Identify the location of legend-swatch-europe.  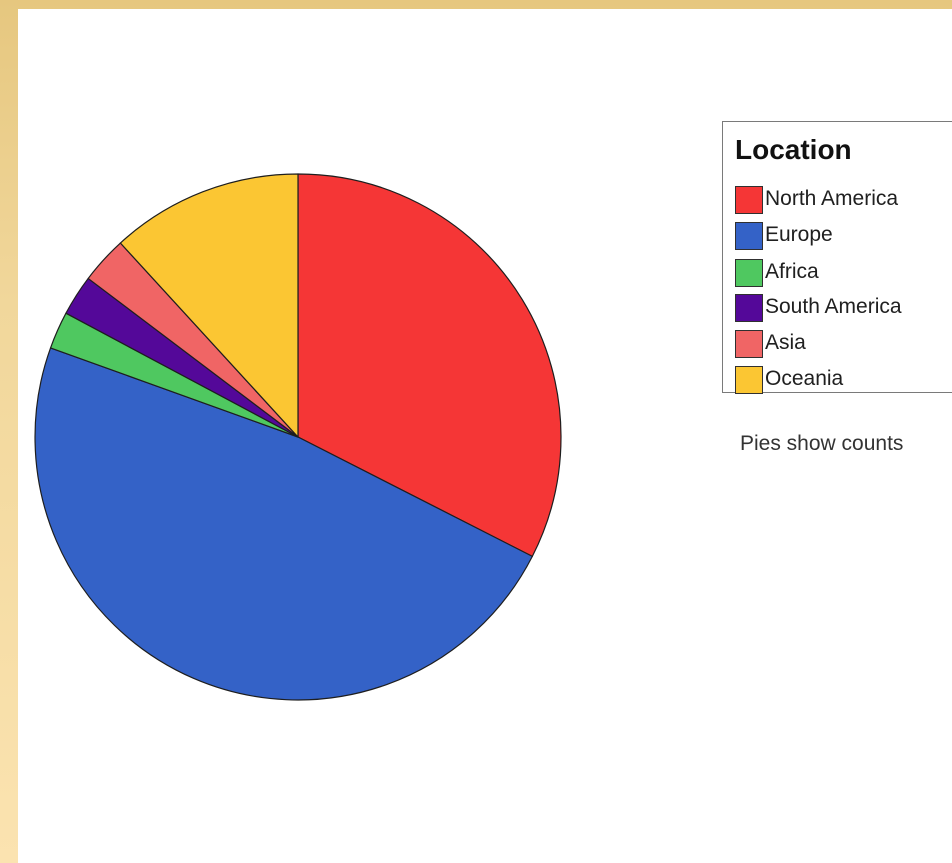
(749, 236).